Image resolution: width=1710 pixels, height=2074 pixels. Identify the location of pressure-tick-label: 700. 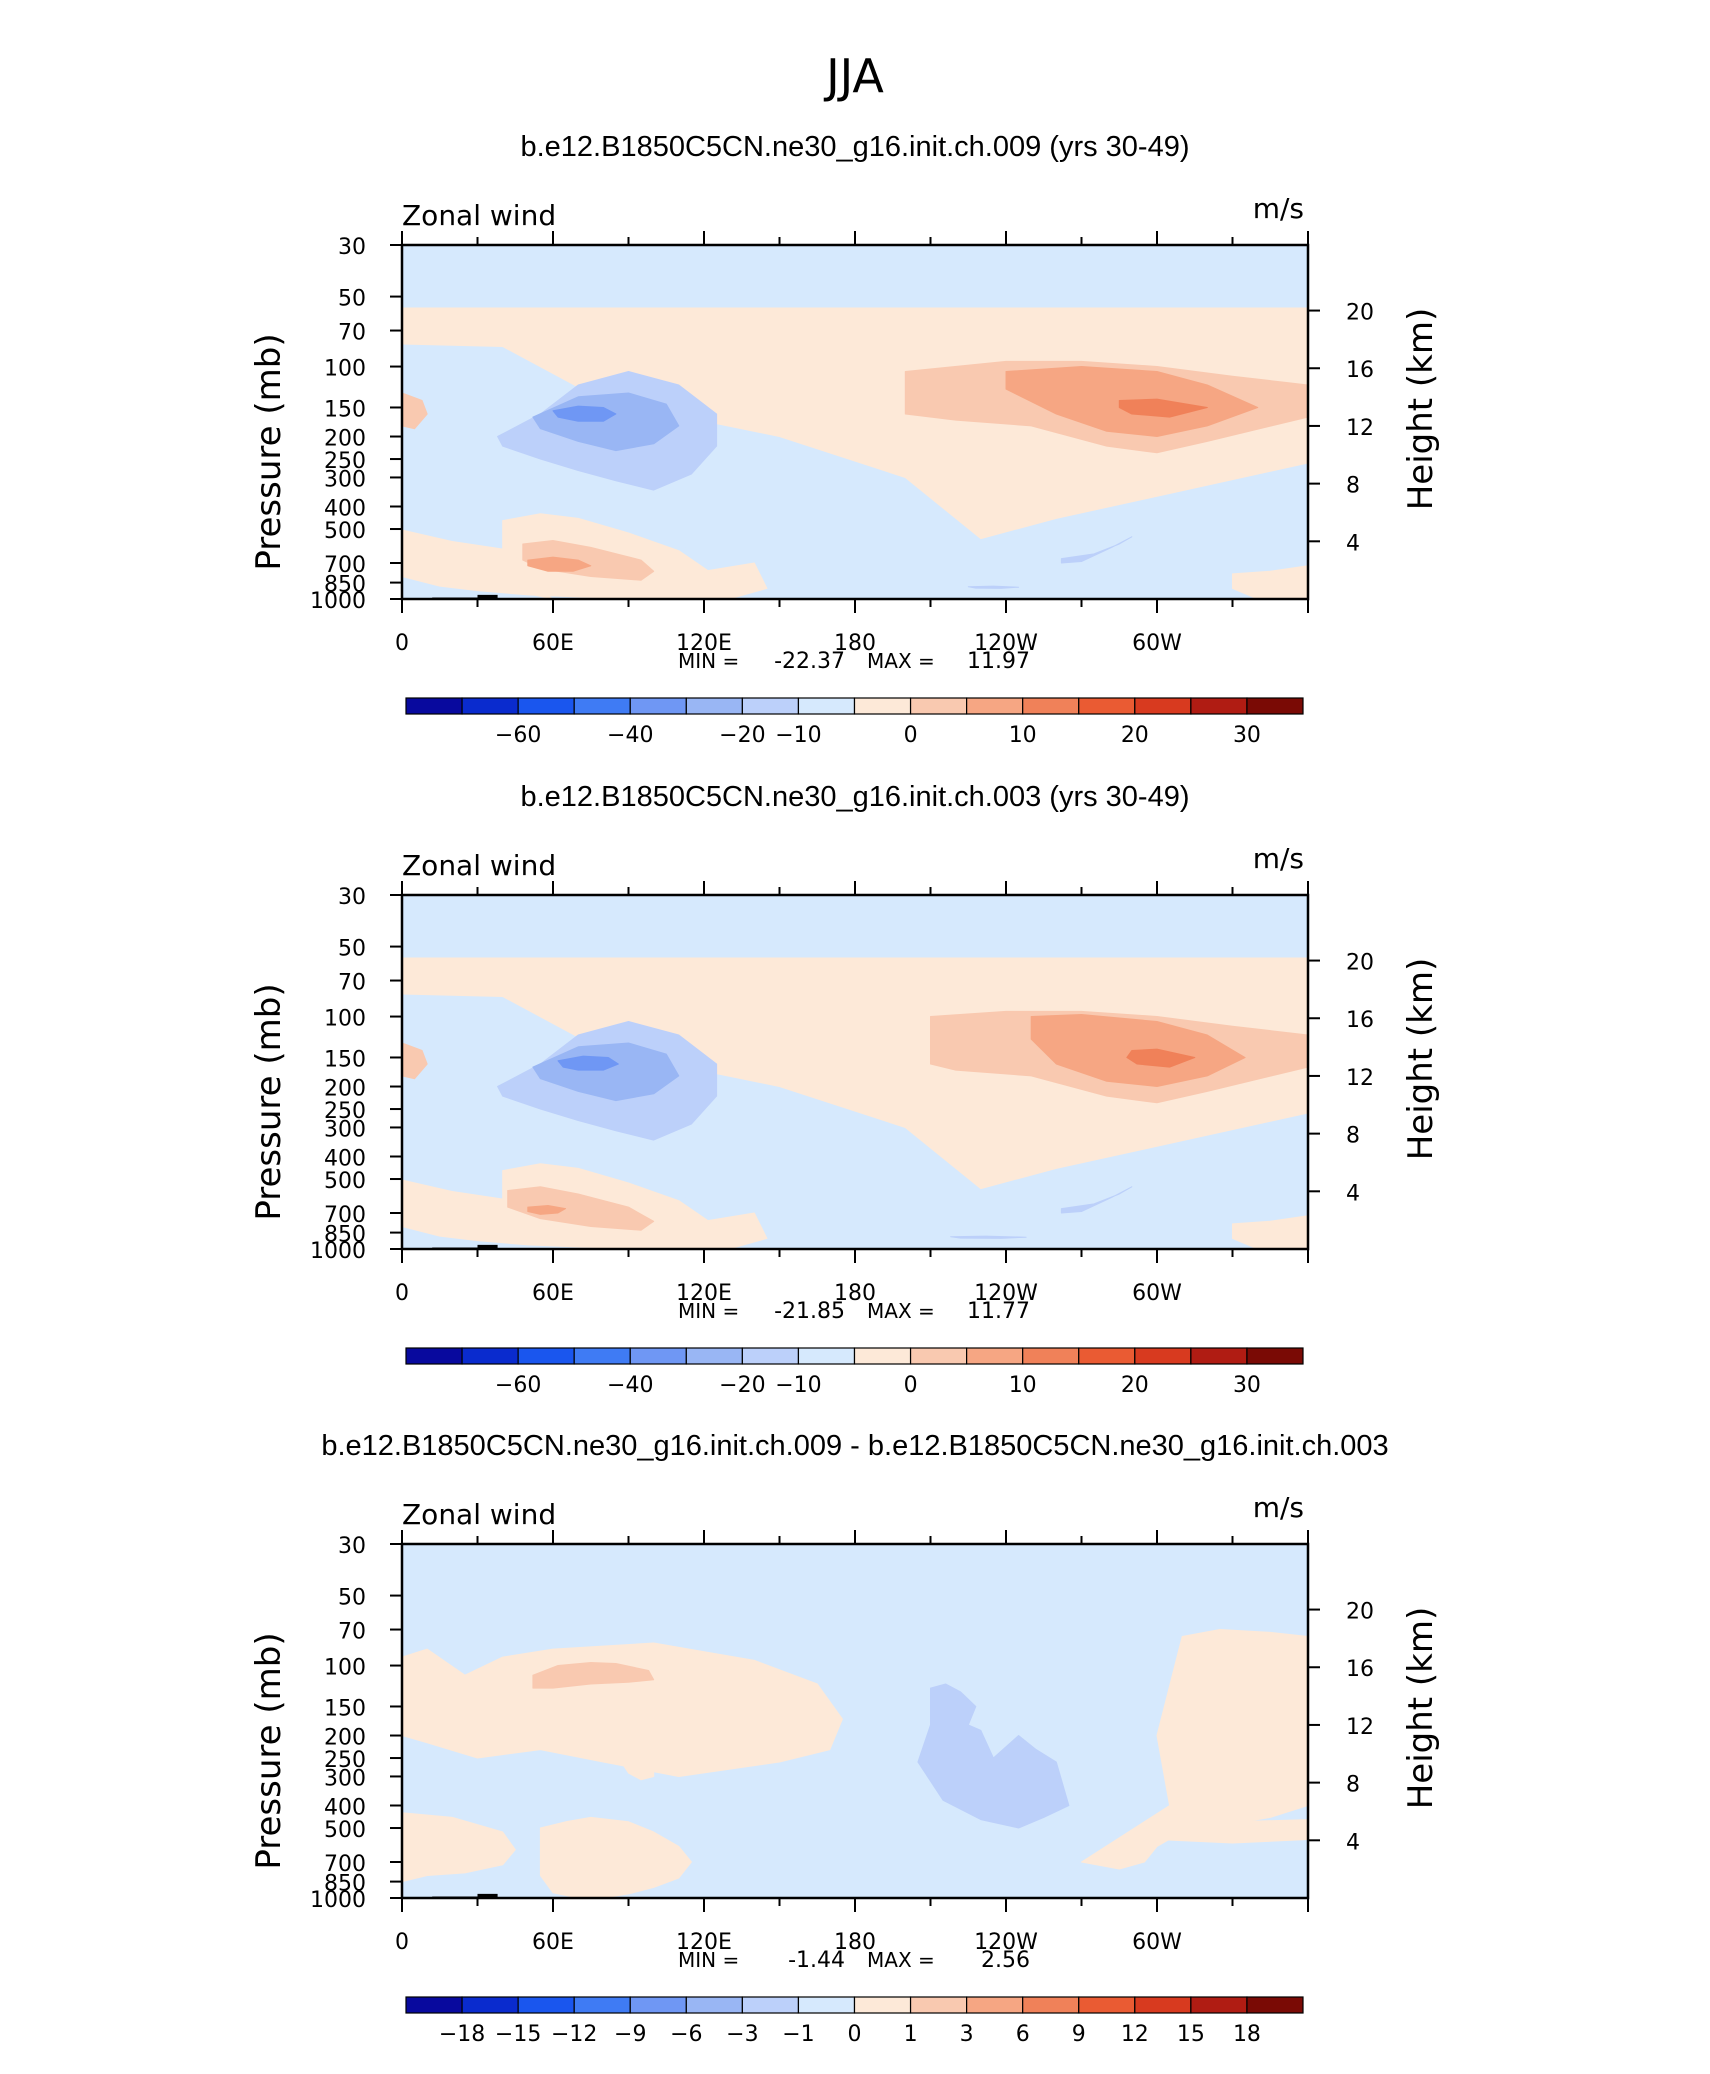
(345, 565).